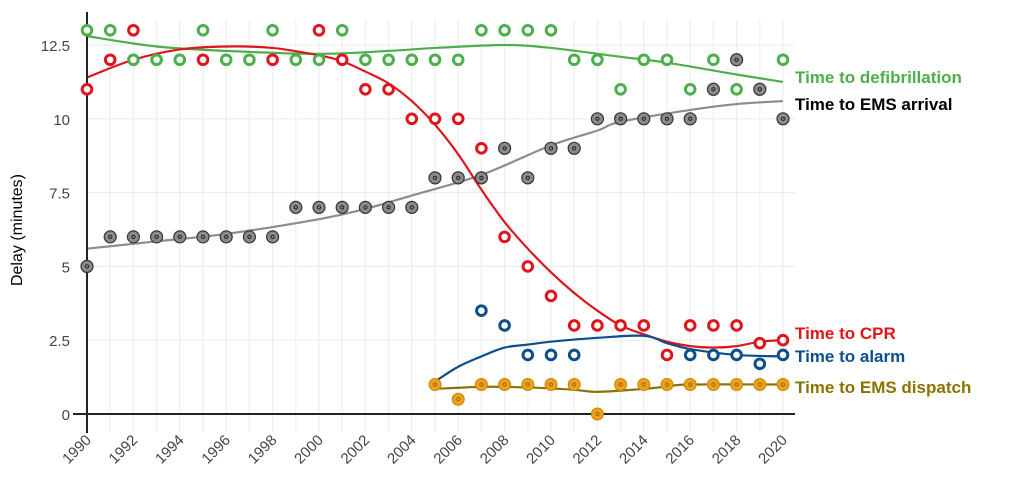 The image size is (1024, 497). What do you see at coordinates (402, 450) in the screenshot?
I see `x-tick-label: 2004` at bounding box center [402, 450].